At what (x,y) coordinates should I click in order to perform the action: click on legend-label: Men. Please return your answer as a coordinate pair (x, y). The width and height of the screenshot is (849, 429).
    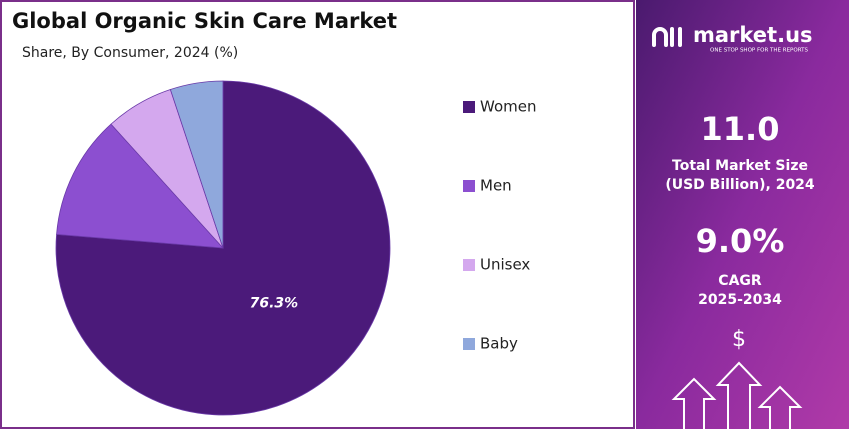
    Looking at the image, I should click on (496, 186).